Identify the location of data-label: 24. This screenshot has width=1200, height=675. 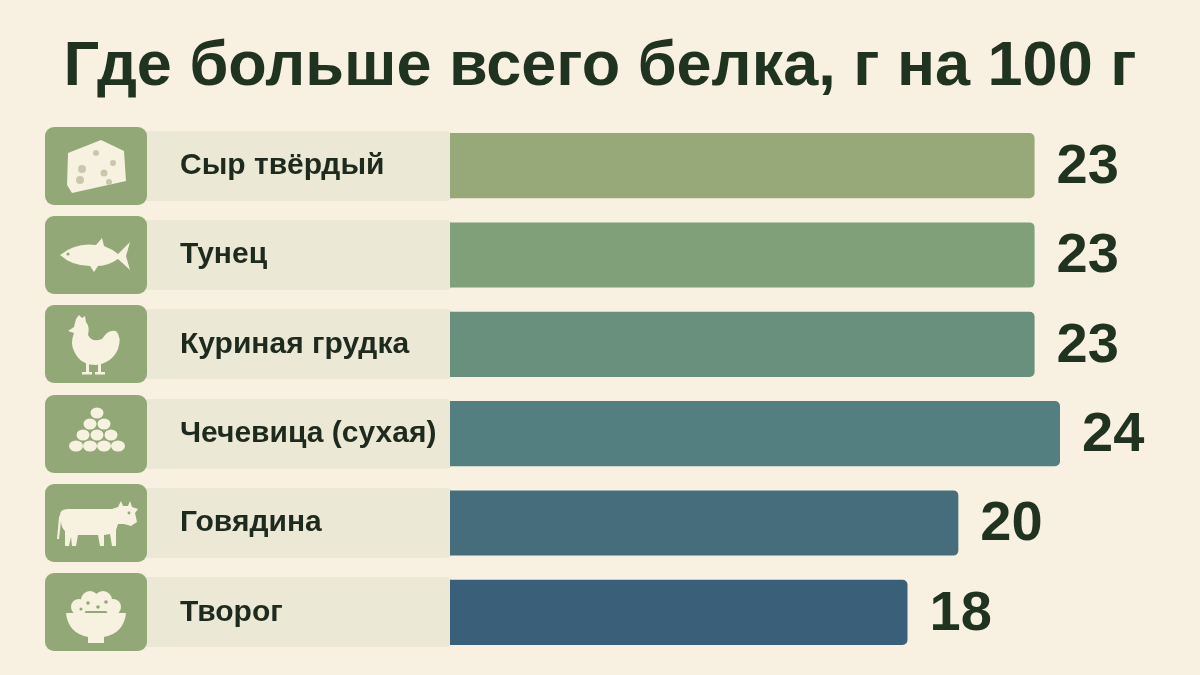
(1113, 432).